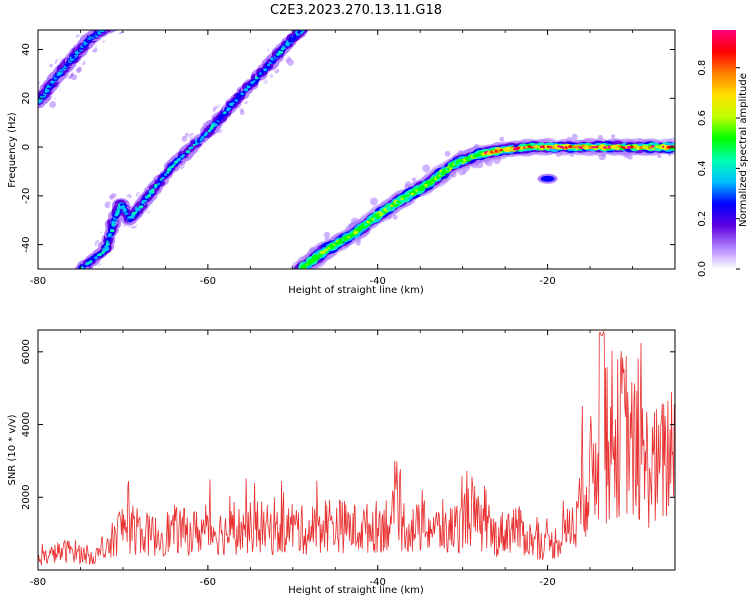 Image resolution: width=750 pixels, height=600 pixels. Describe the element at coordinates (356, 10) in the screenshot. I see `chart-title: C2E3.2023.270.13.11.G18` at that location.